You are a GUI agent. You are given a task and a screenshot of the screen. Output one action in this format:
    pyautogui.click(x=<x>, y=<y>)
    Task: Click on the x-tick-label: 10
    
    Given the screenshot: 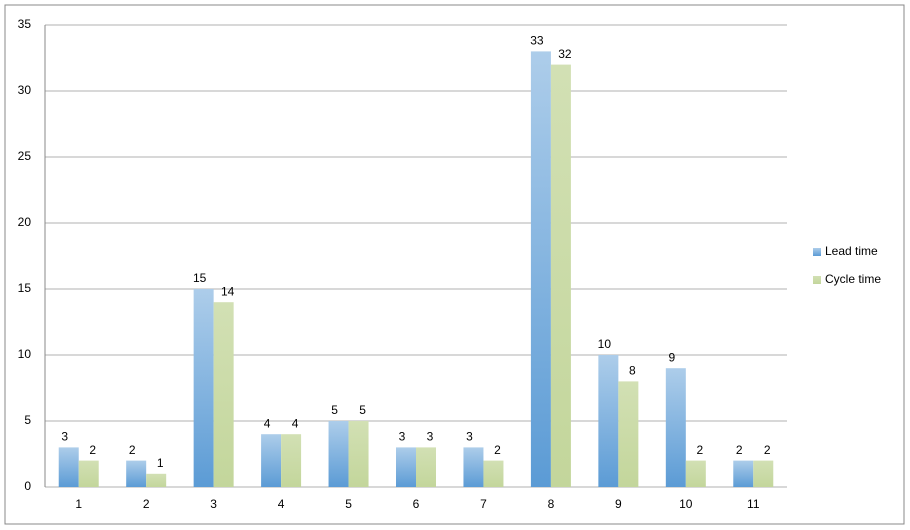 What is the action you would take?
    pyautogui.click(x=686, y=504)
    